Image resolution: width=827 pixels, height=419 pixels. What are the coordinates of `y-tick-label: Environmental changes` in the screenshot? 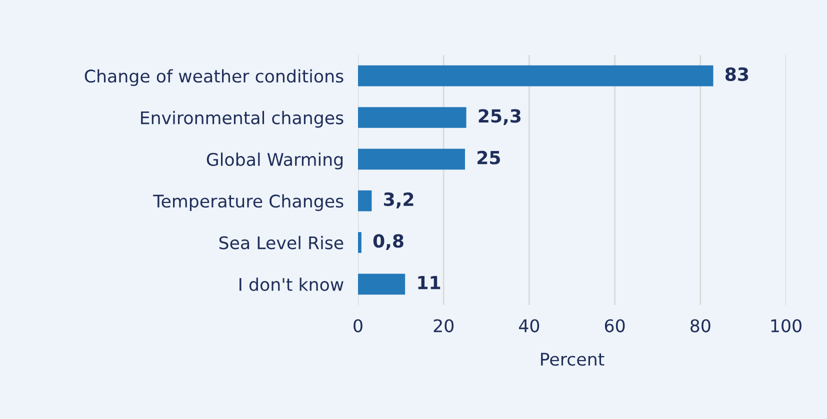 It's located at (242, 119).